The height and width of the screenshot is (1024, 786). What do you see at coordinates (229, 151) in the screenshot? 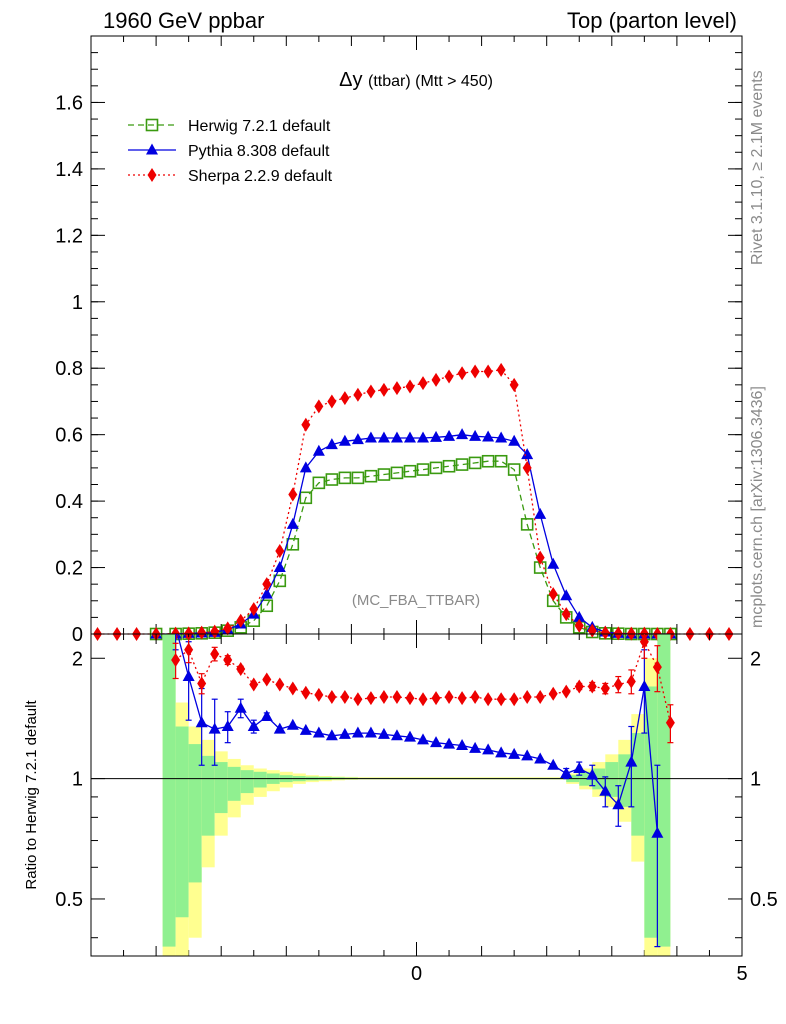
I see `legend-entry: Pythia 8.308 default` at bounding box center [229, 151].